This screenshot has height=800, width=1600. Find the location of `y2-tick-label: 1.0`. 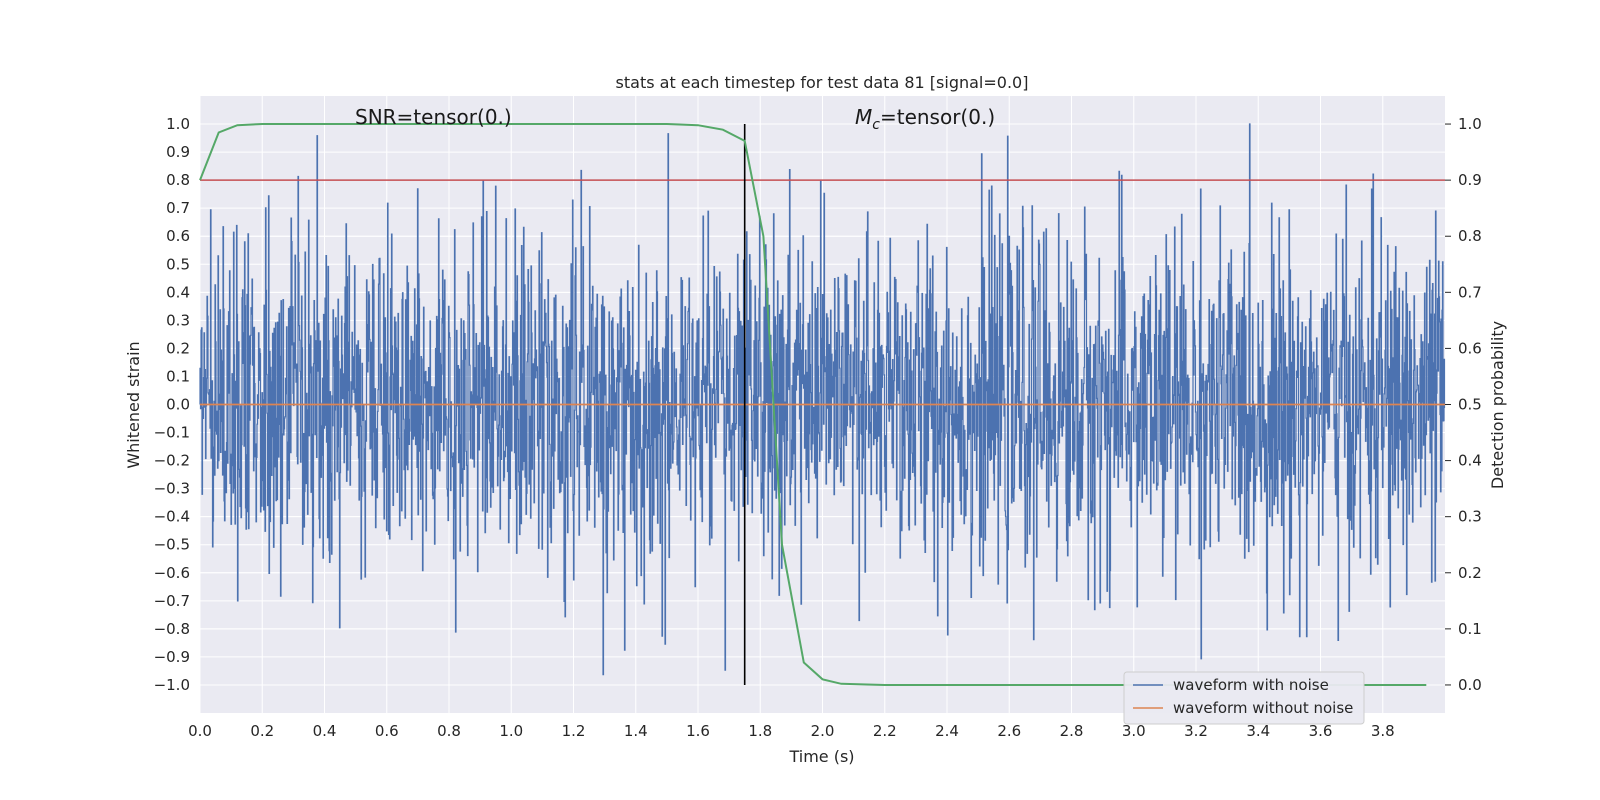

y2-tick-label: 1.0 is located at coordinates (1470, 124).